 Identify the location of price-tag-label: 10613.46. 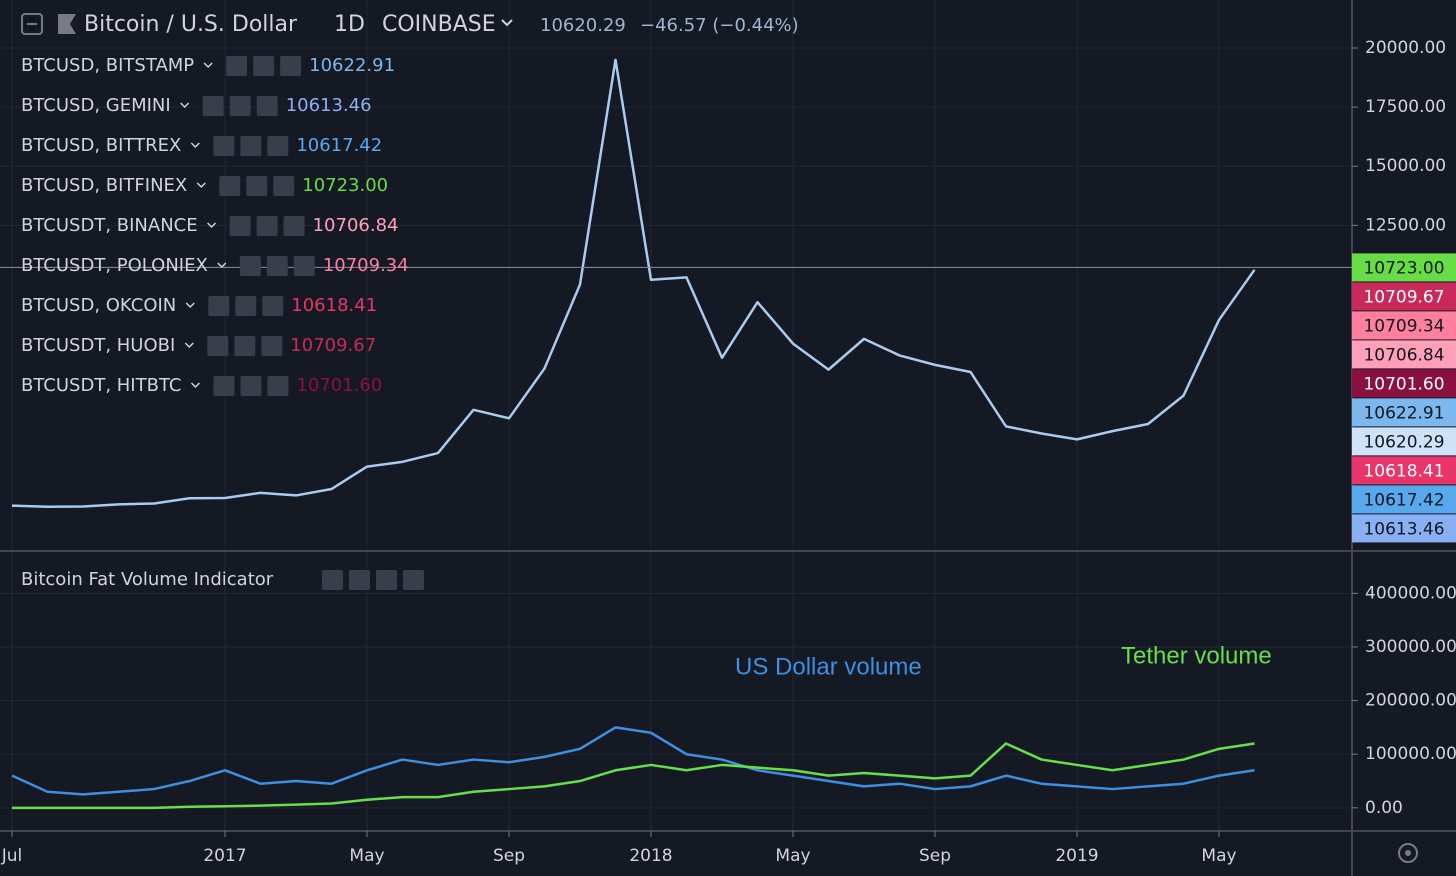
(1403, 529).